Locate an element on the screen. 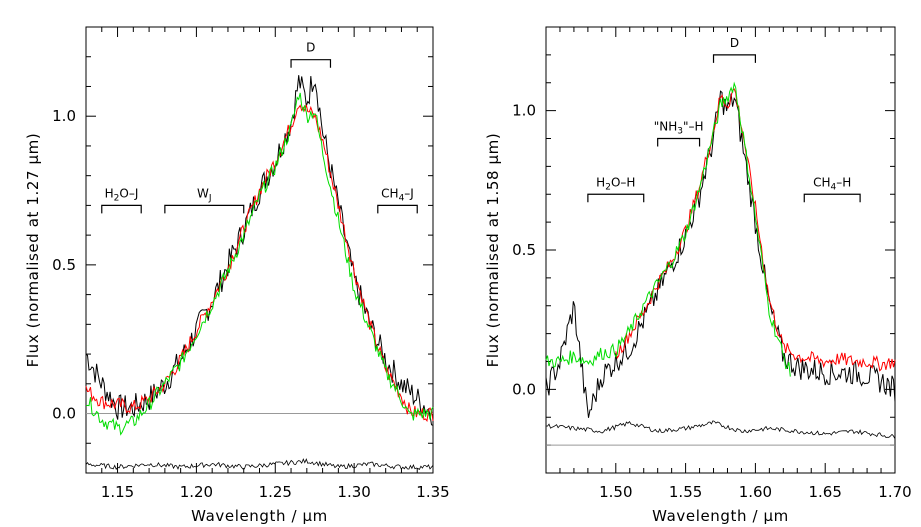 This screenshot has width=921, height=527. band-label: H2O–H is located at coordinates (615, 183).